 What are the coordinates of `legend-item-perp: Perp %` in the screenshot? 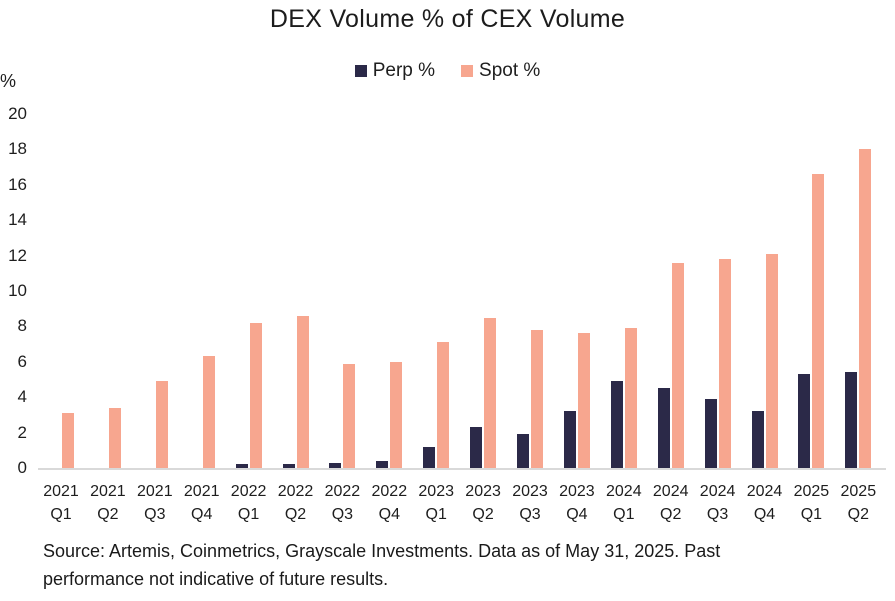 It's located at (394, 71).